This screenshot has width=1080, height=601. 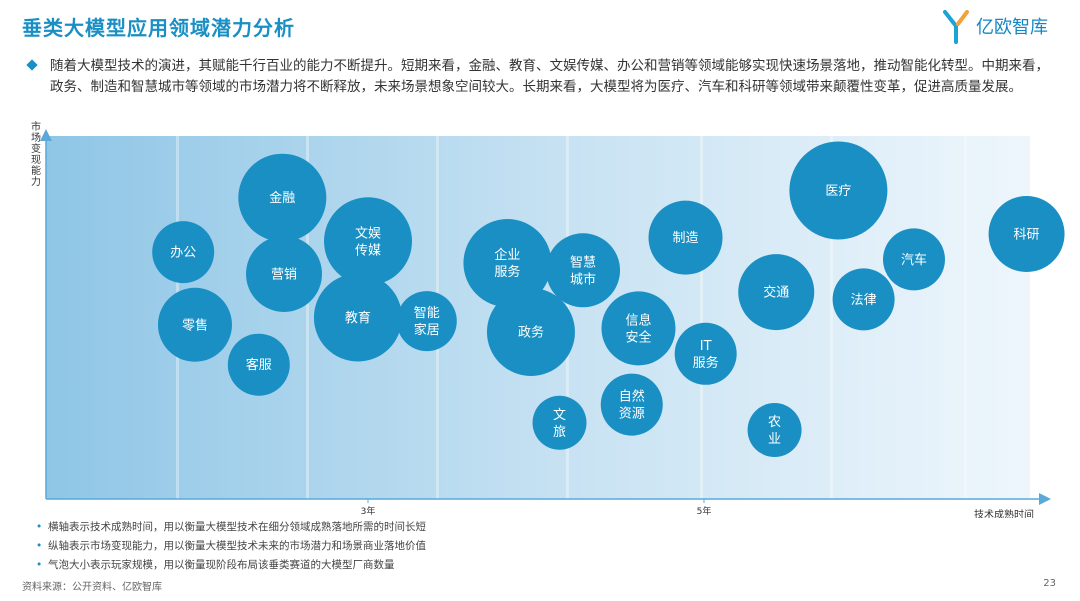 I want to click on bullet-diamond-icon, so click(x=32, y=65).